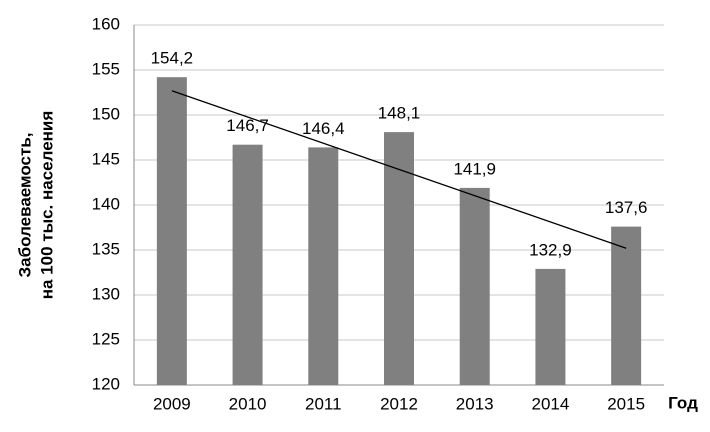 This screenshot has height=432, width=710. What do you see at coordinates (24, 205) in the screenshot?
I see `y-axis-label: Заболеваемость,` at bounding box center [24, 205].